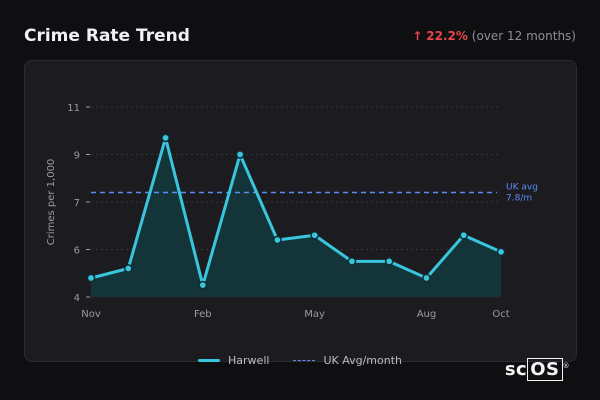  What do you see at coordinates (314, 314) in the screenshot?
I see `x-tick-label: May` at bounding box center [314, 314].